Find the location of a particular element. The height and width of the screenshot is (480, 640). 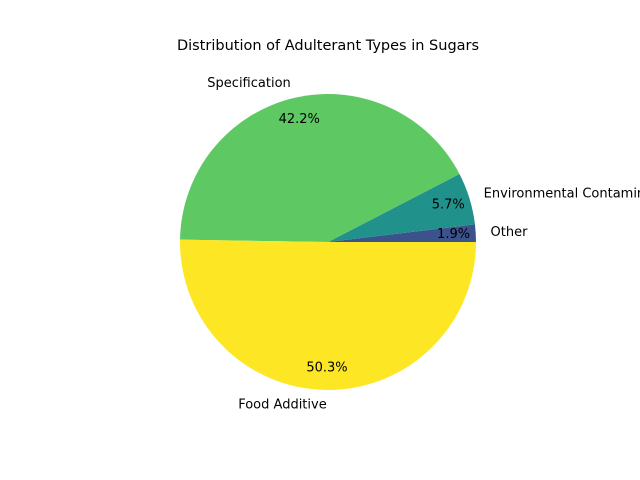

slice-label-other: Other is located at coordinates (510, 232).